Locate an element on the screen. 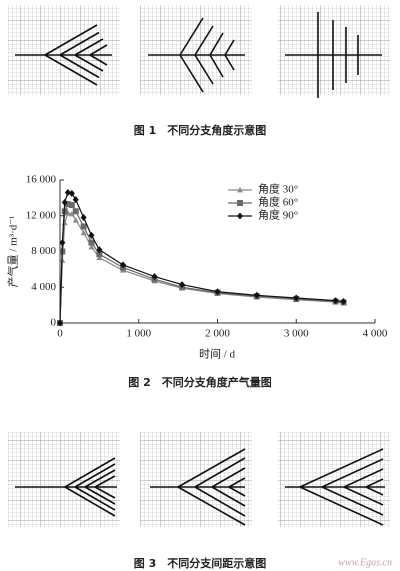  x-tick-label: 3 000 is located at coordinates (296, 334).